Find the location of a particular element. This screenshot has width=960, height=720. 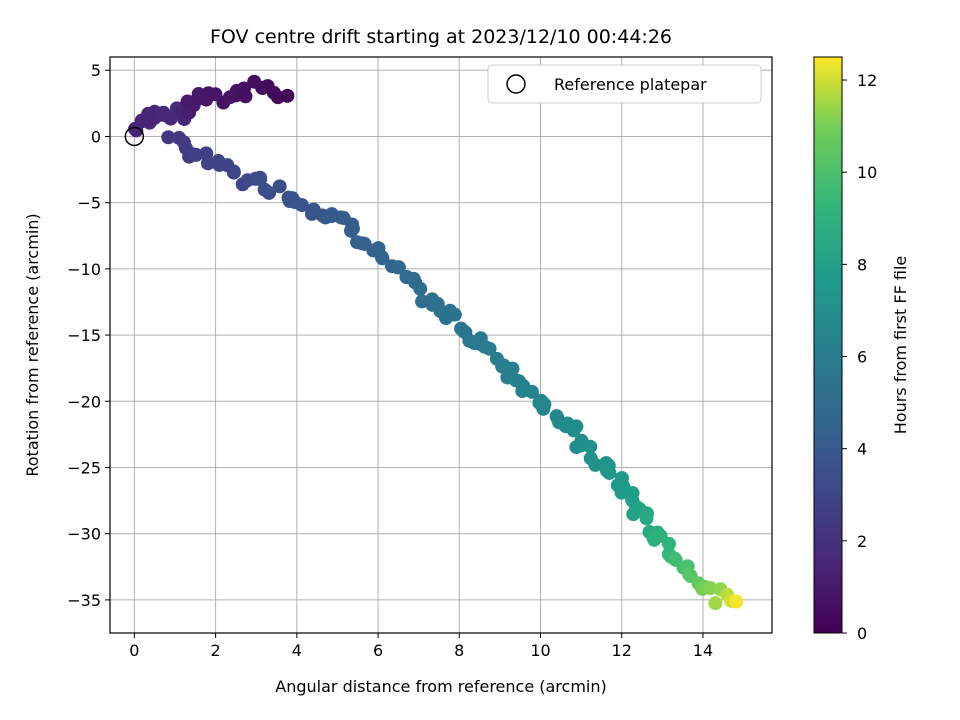

y-tick-label: −35 is located at coordinates (84, 600).